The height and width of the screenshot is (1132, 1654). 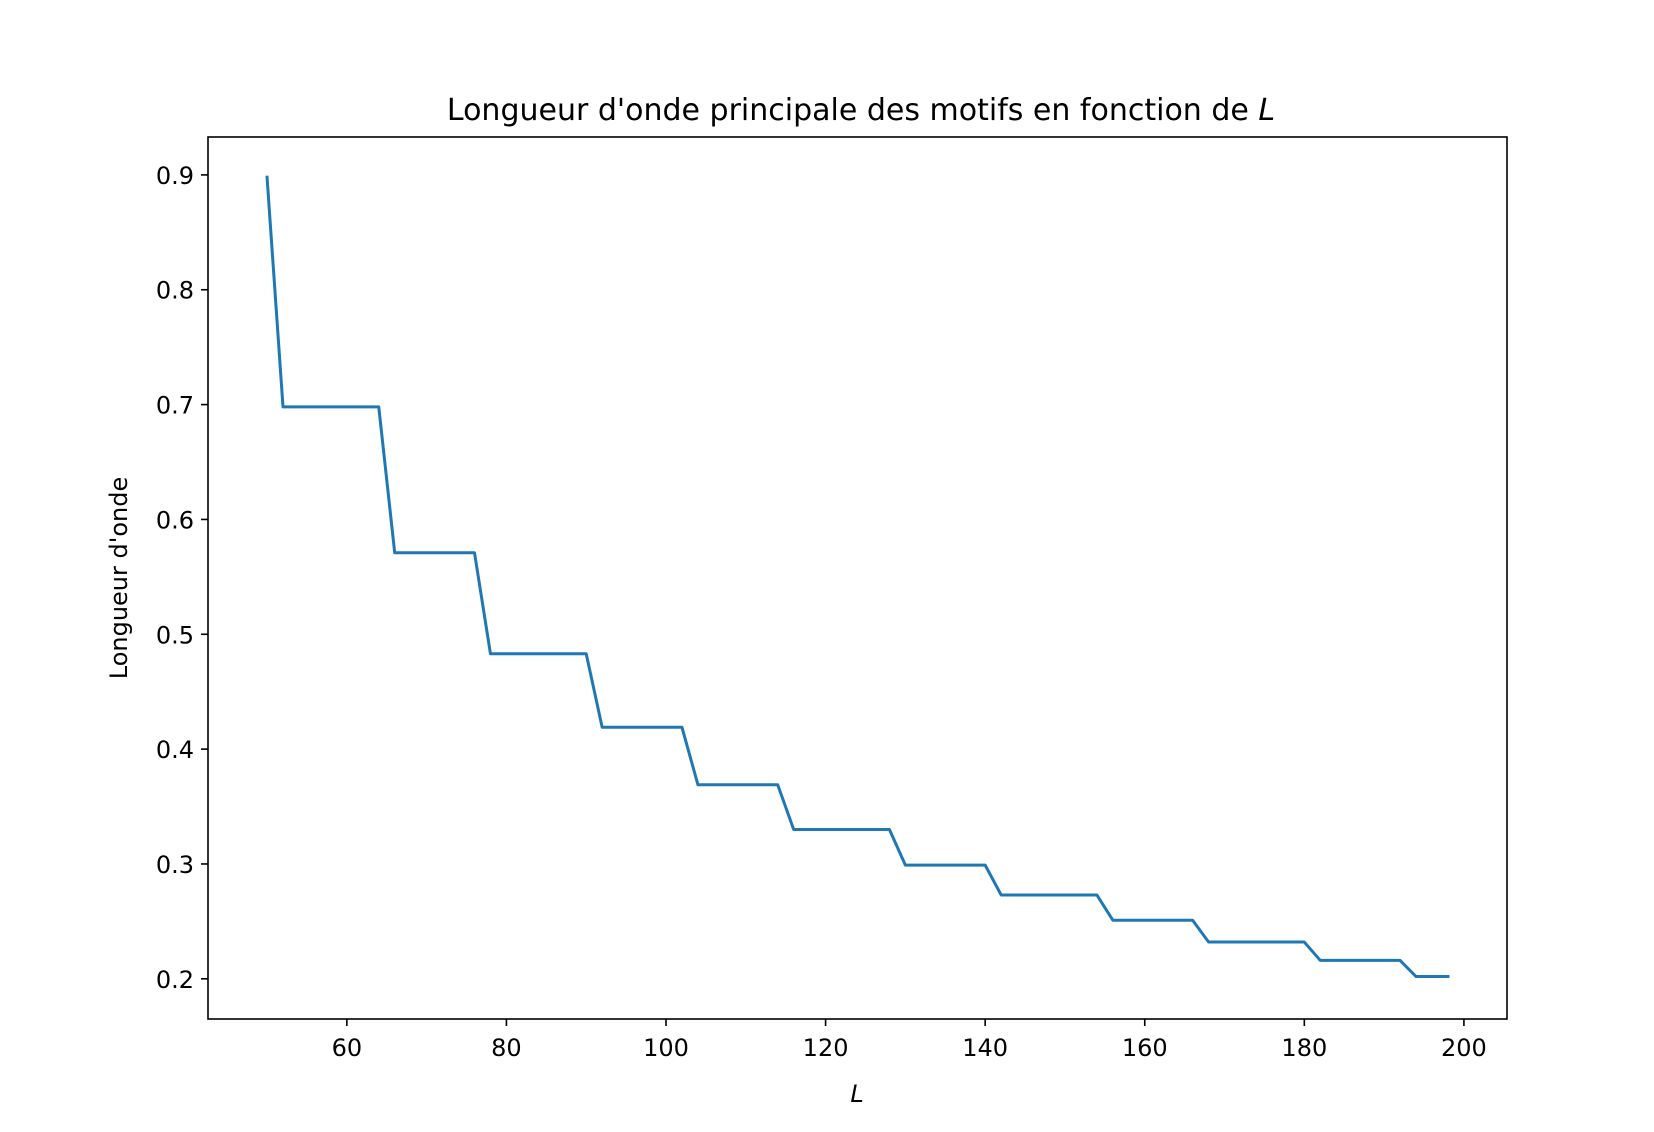 I want to click on y-axis-ticks: 0.2 0.3 0.4 0.5 0.6 0.7 0.8 0.9, so click(x=182, y=578).